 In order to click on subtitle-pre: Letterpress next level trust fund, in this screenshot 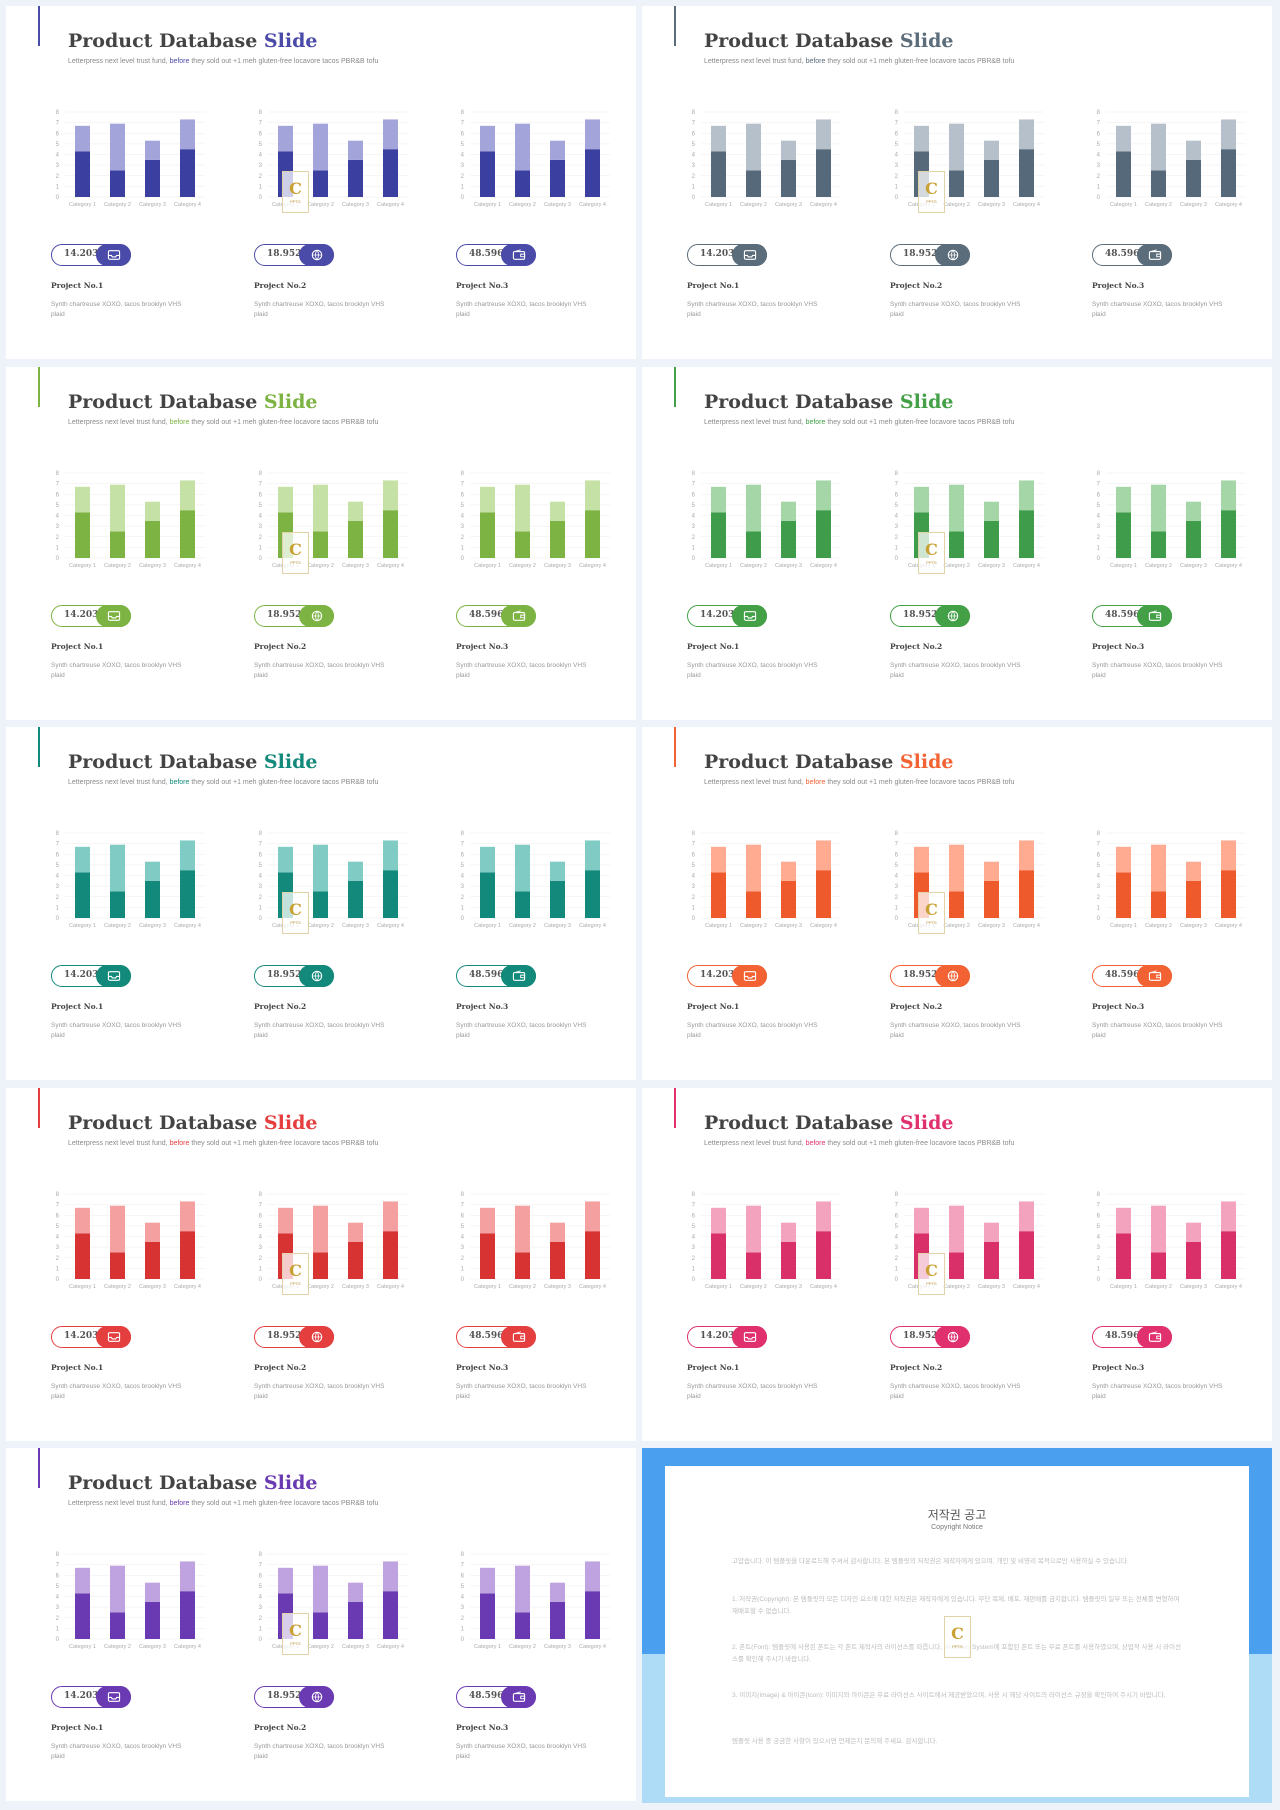, I will do `click(119, 1503)`.